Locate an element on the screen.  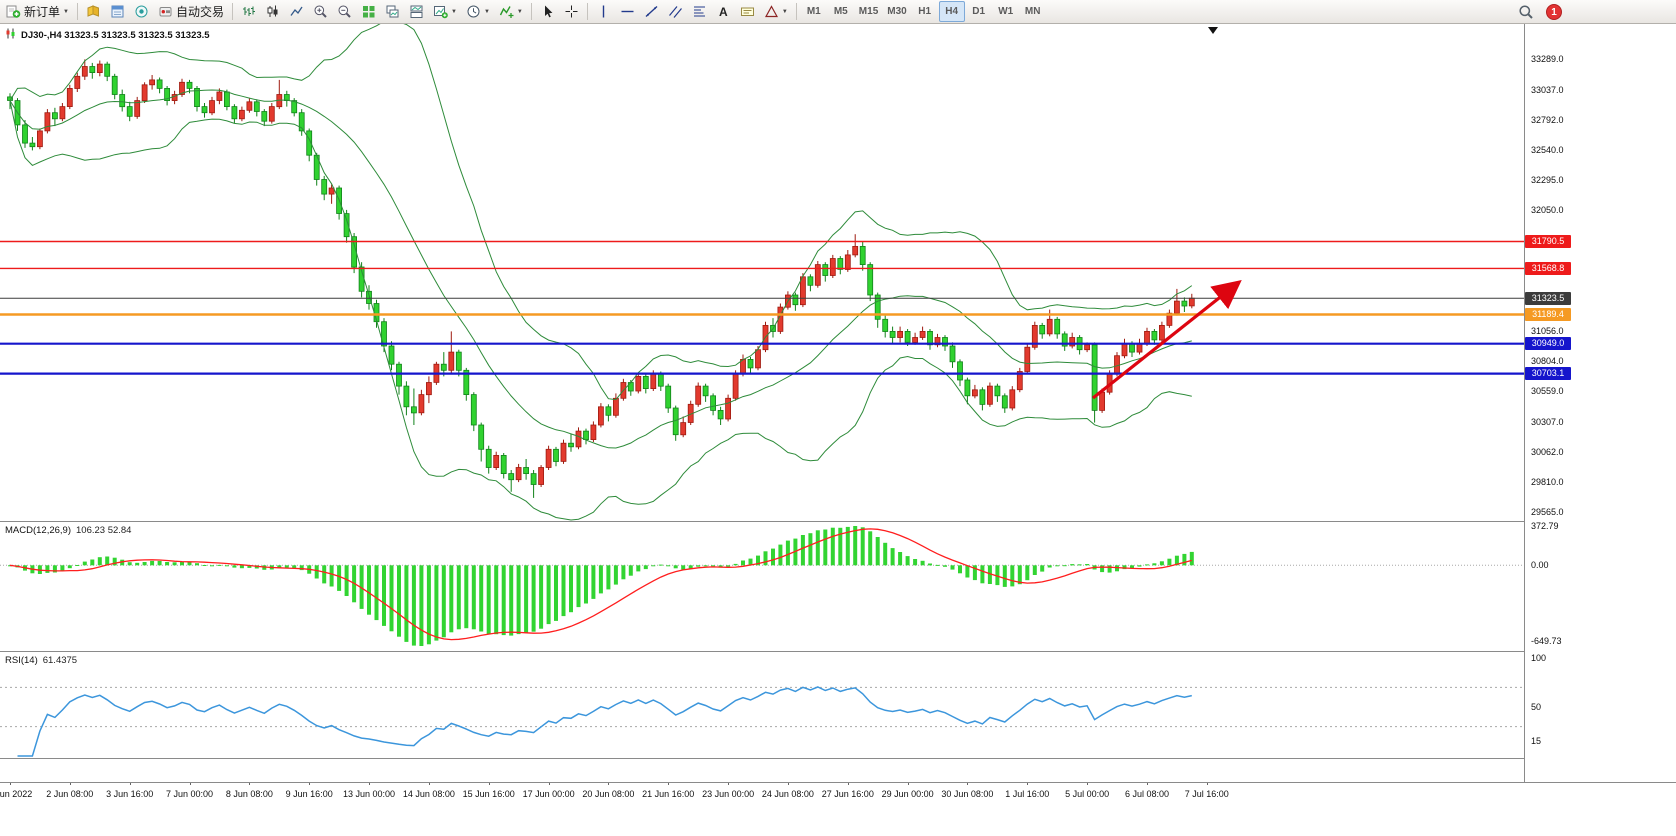
time-axis-label: 1 Jun 2022 is located at coordinates (16, 794).